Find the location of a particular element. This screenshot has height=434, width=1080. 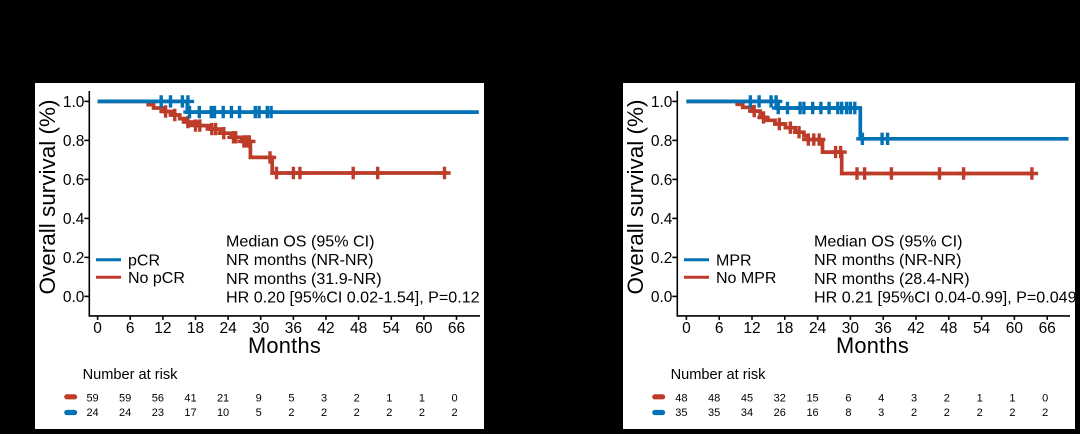

svg-text: NR months (31.9-NR) is located at coordinates (304, 279).